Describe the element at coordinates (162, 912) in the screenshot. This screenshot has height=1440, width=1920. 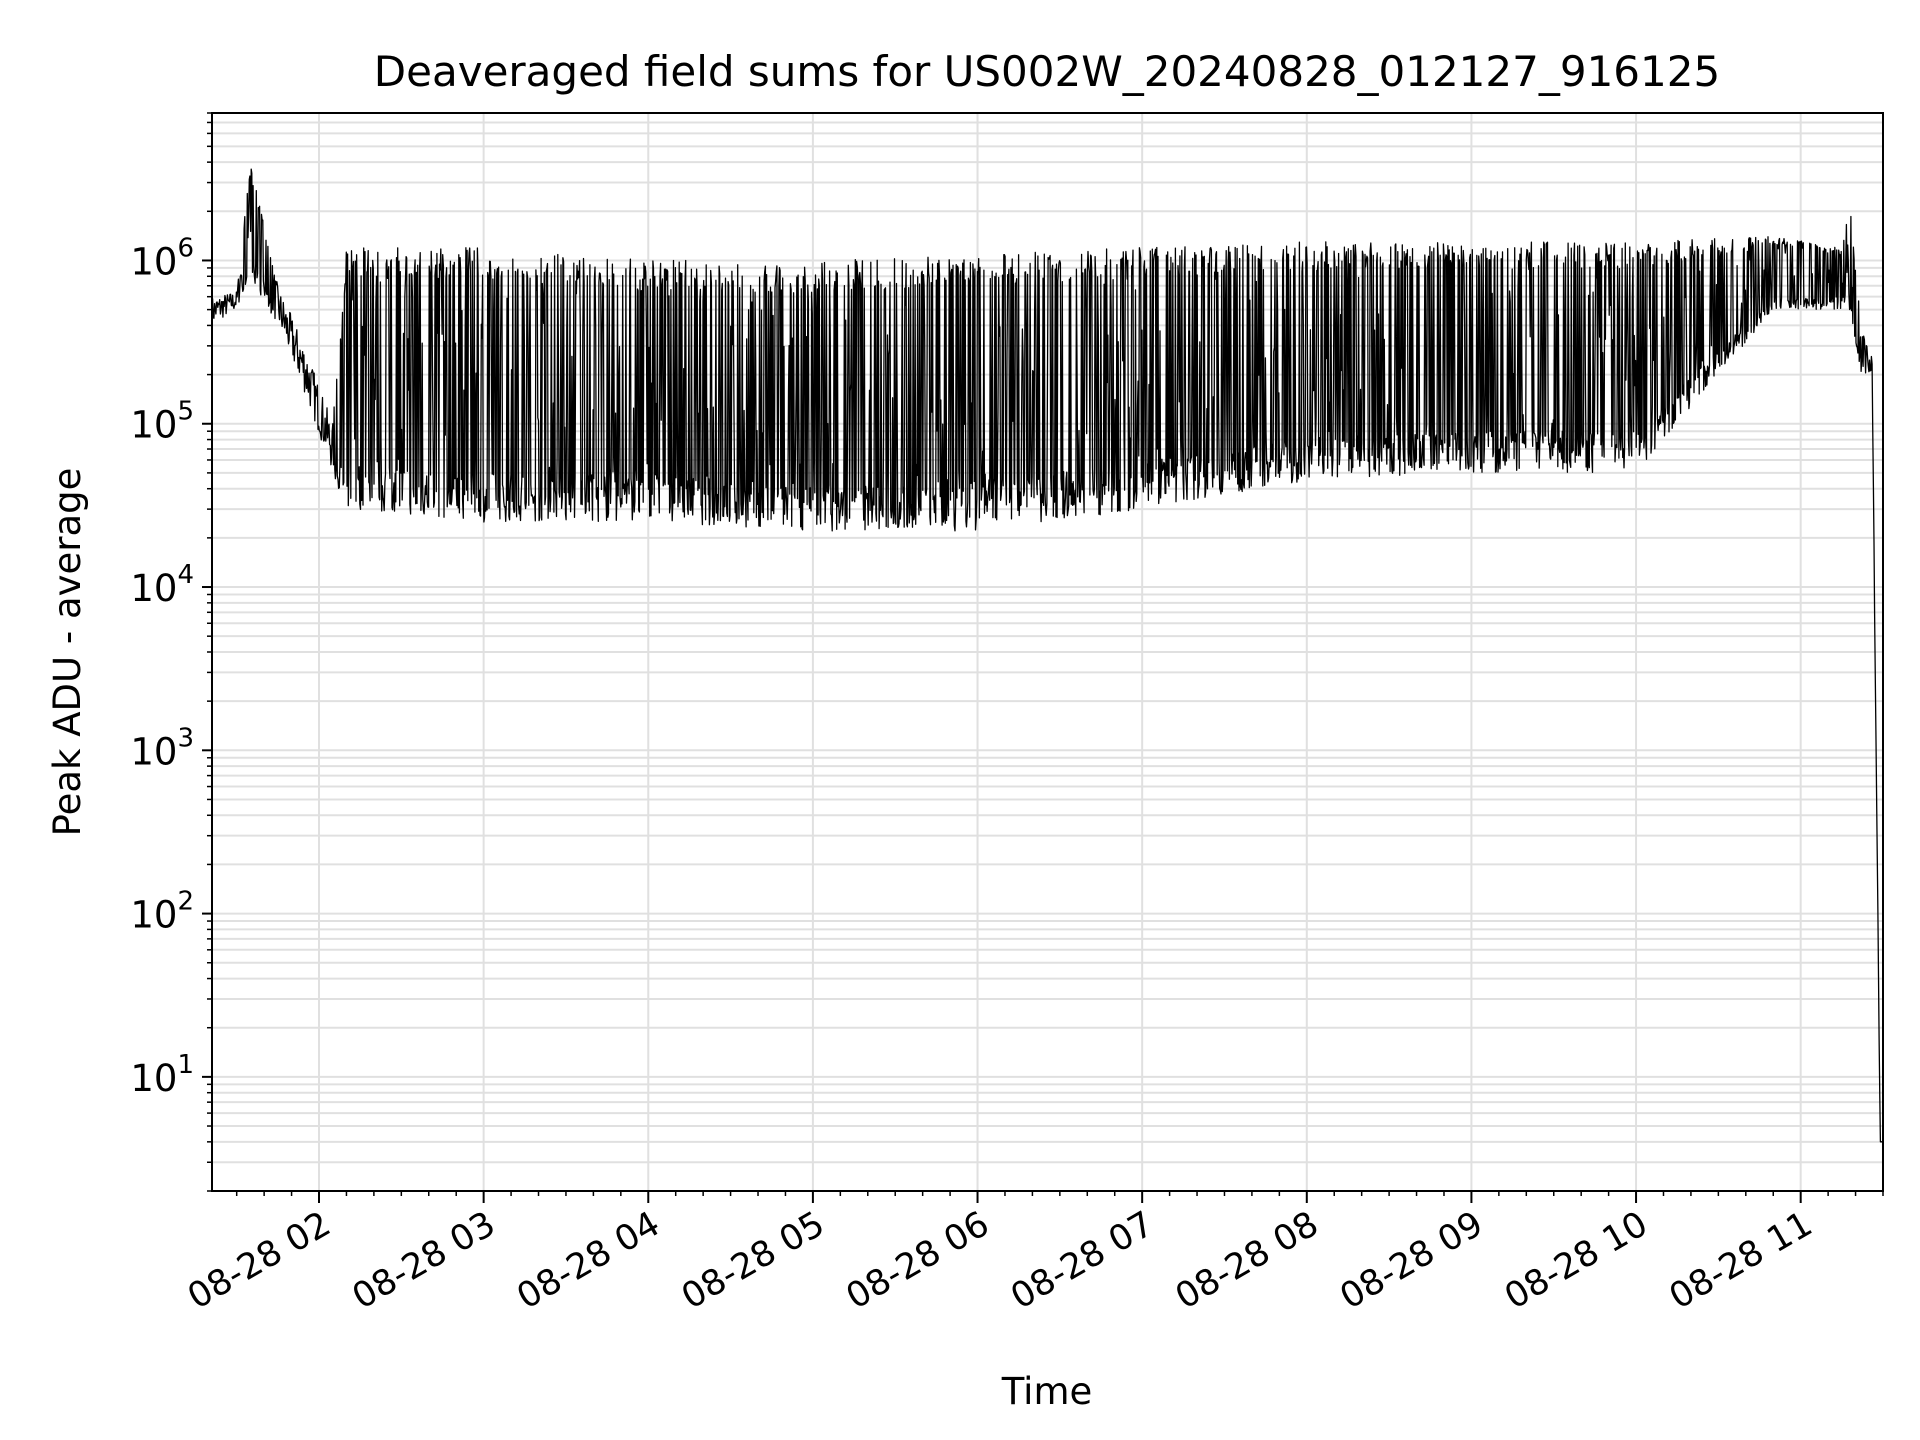
I see `y-tick-label: 10²` at that location.